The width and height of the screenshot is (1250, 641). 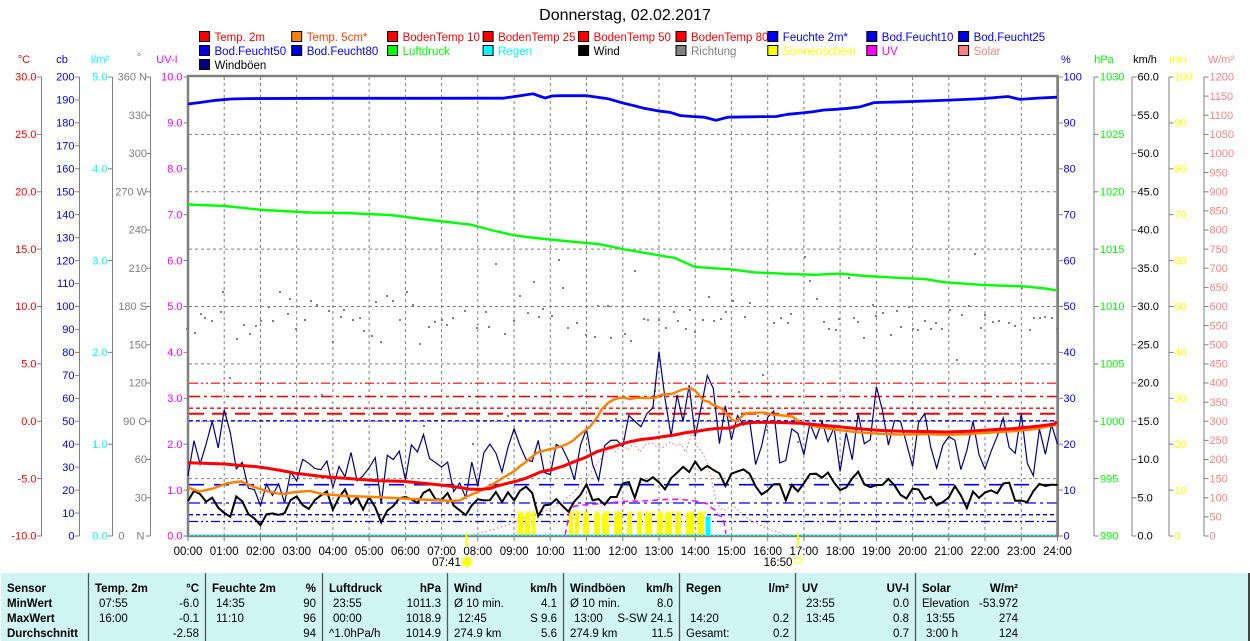 What do you see at coordinates (166, 60) in the screenshot?
I see `svg-text: UV-I` at bounding box center [166, 60].